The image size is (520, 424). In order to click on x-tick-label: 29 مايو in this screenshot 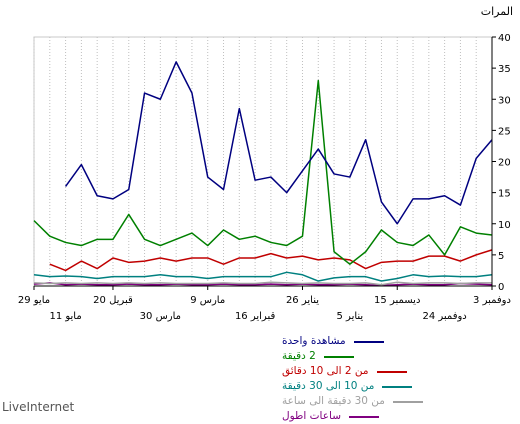, I will do `click(34, 300)`.